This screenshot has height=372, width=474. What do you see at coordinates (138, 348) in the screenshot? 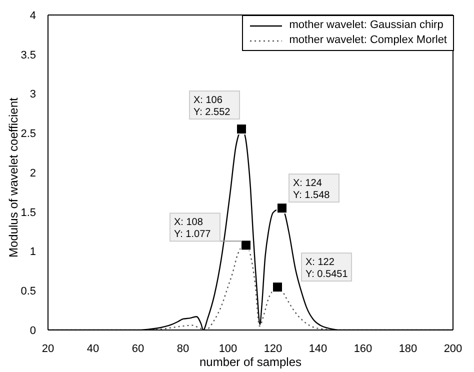
I see `x-tick-label: 60` at bounding box center [138, 348].